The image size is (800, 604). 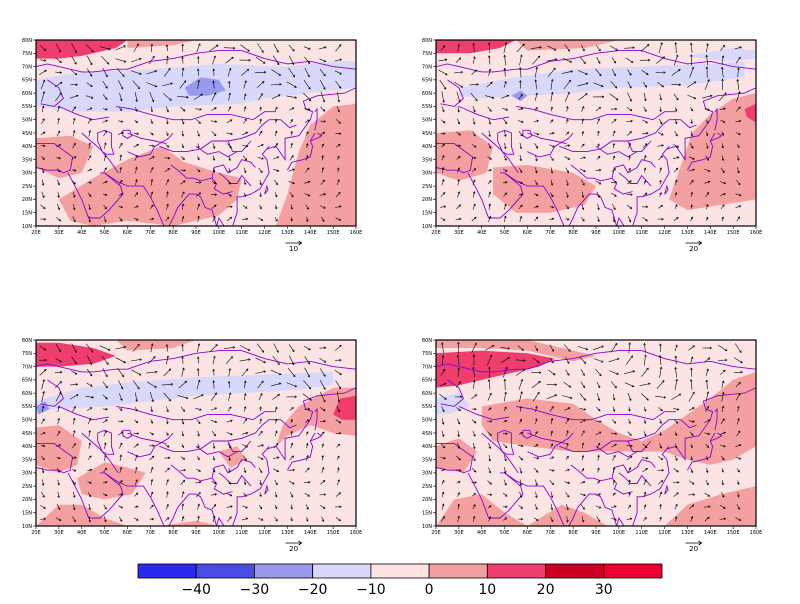 I want to click on colorbar-tick-label: 0, so click(x=429, y=590).